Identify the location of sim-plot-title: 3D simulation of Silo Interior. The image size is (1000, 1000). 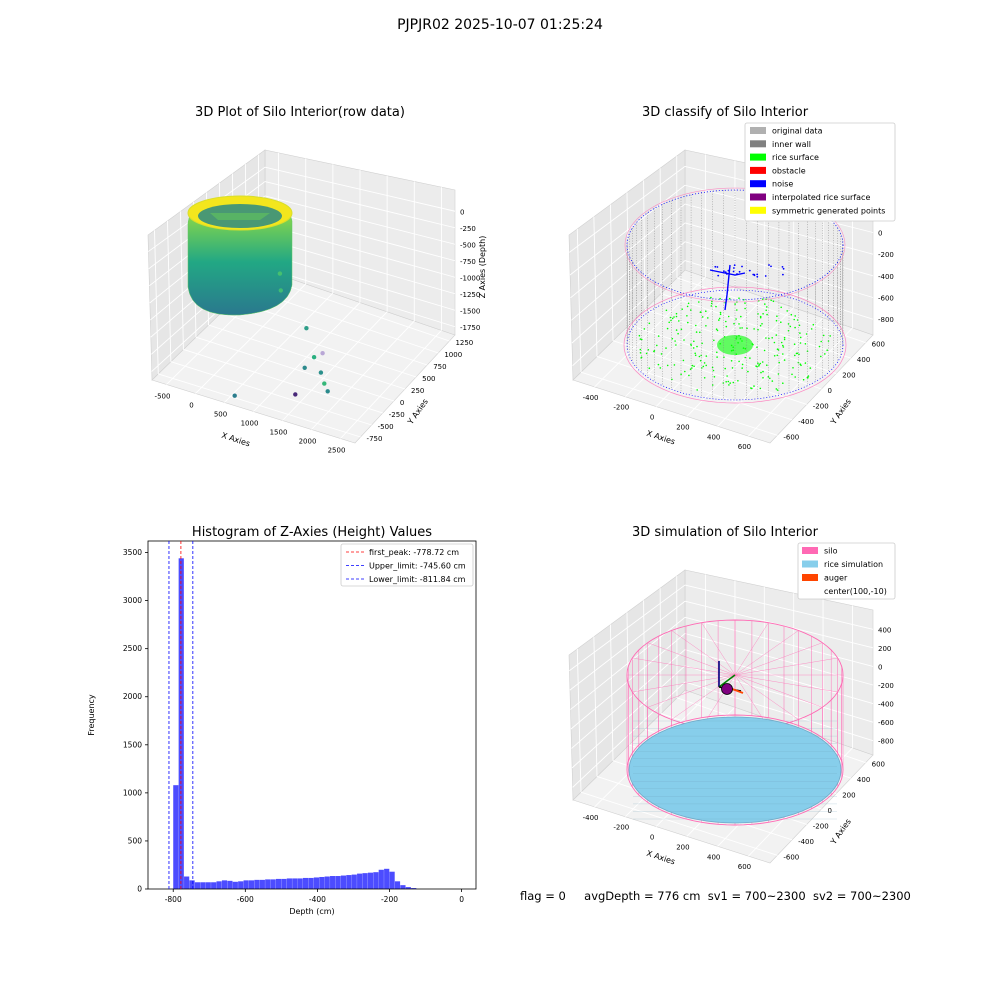
(725, 532).